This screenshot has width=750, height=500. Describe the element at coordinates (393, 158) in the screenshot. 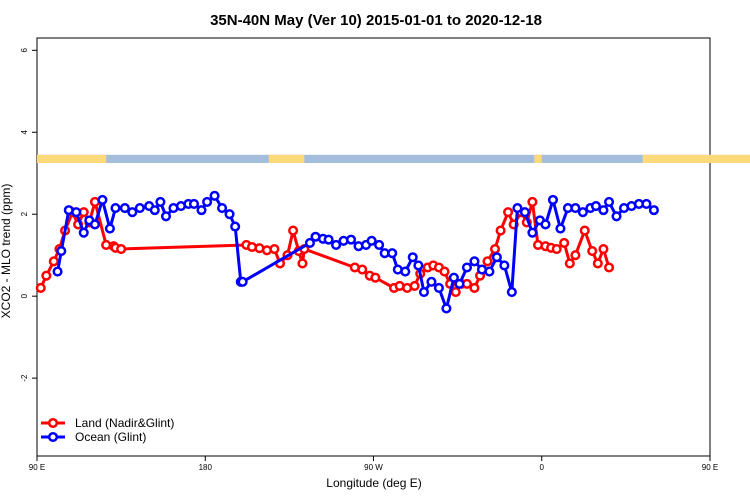

I see `land-ocean-strip` at that location.